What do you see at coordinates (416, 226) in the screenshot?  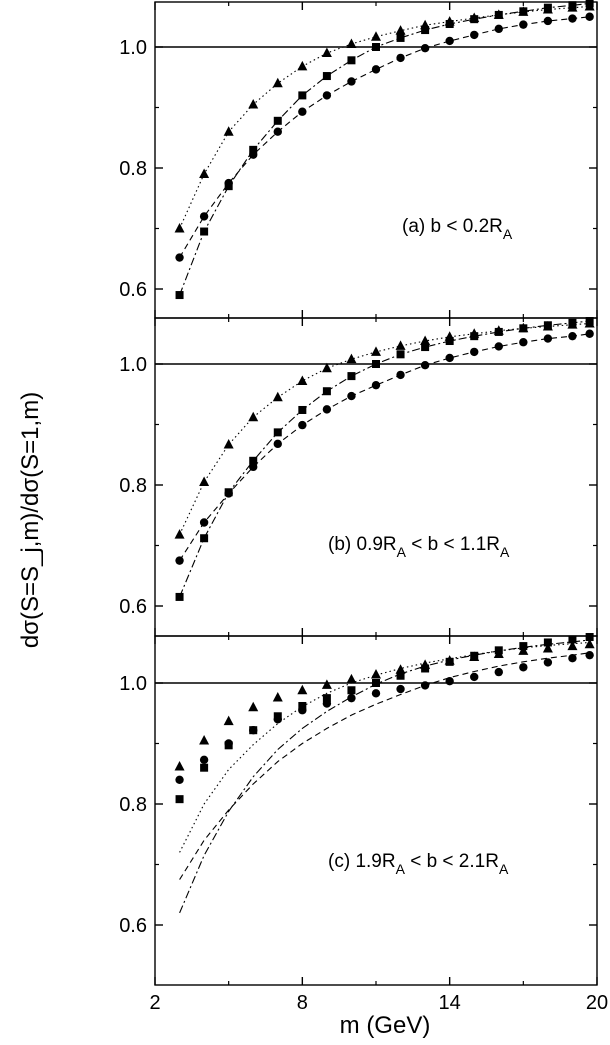 I see `panel-label: (a)` at bounding box center [416, 226].